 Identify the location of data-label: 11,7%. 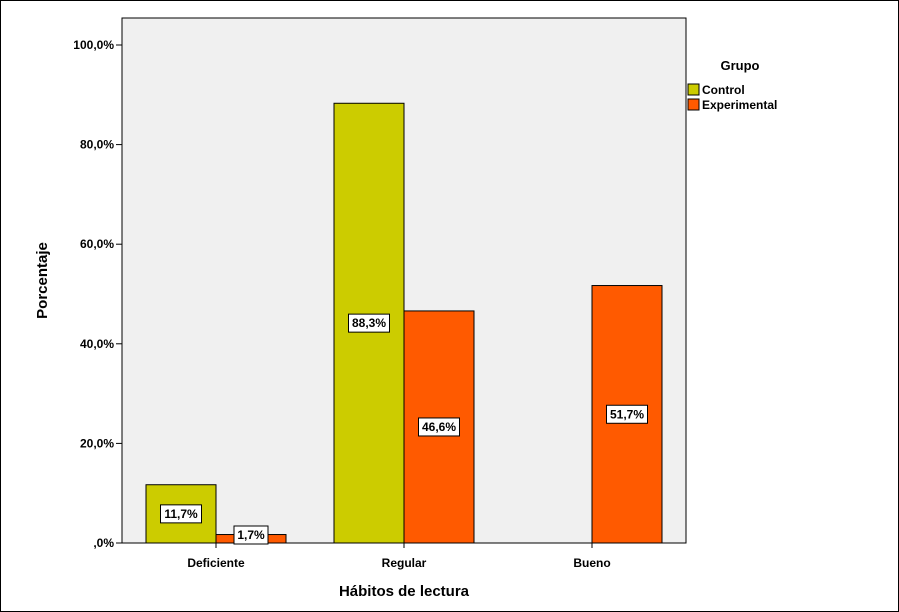
(181, 514).